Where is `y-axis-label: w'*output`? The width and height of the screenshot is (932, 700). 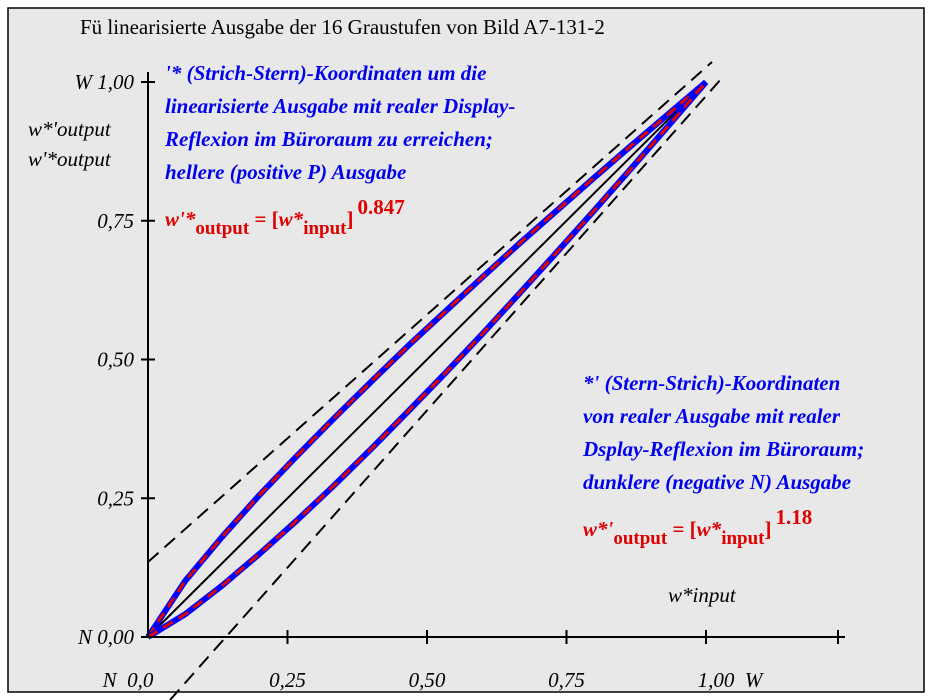 y-axis-label: w'*output is located at coordinates (70, 159).